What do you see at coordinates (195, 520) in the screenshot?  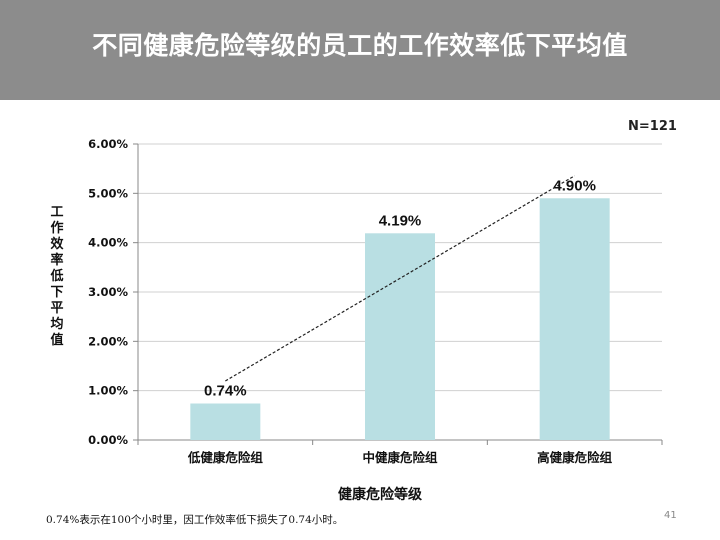 I see `footnote: 0.74%表示在100个小时里，因工作效率低下损失了0.74小时。` at bounding box center [195, 520].